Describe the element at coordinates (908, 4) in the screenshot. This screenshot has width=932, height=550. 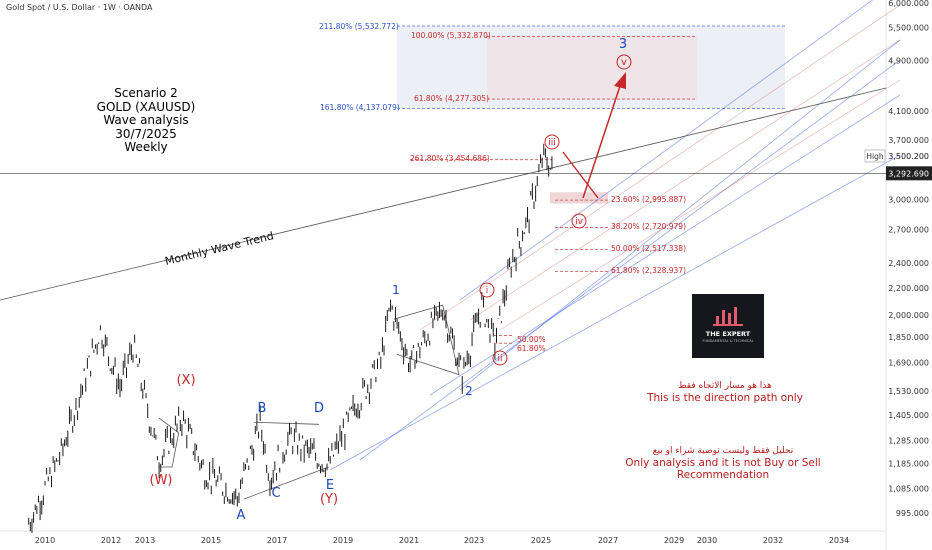
I see `y-tick-label: 6,000.000` at that location.